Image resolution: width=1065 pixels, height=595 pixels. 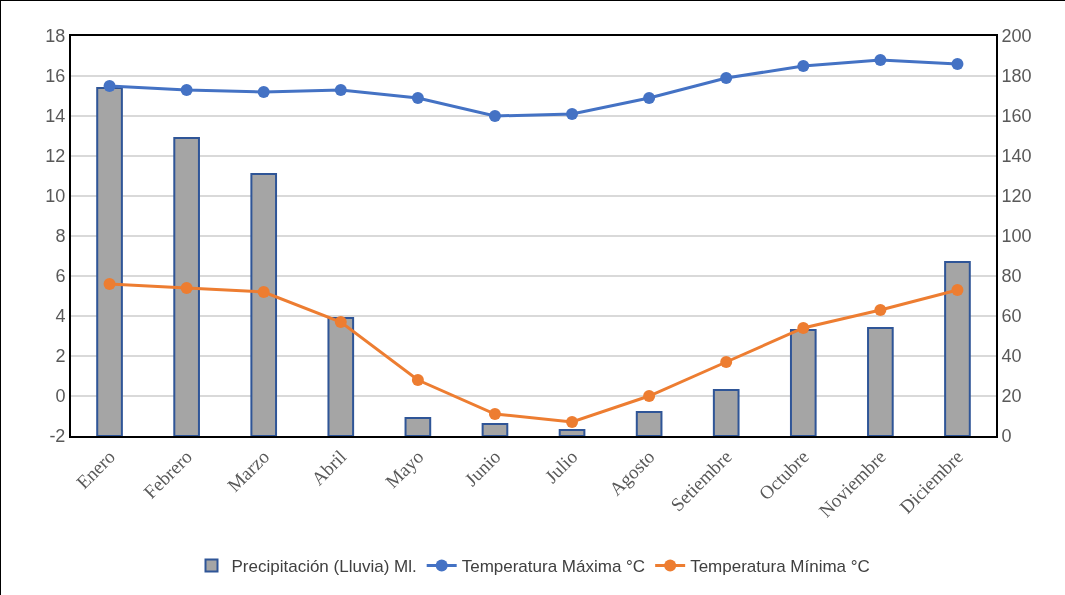 I want to click on legend-label: Temperatura Mínima °C, so click(x=780, y=567).